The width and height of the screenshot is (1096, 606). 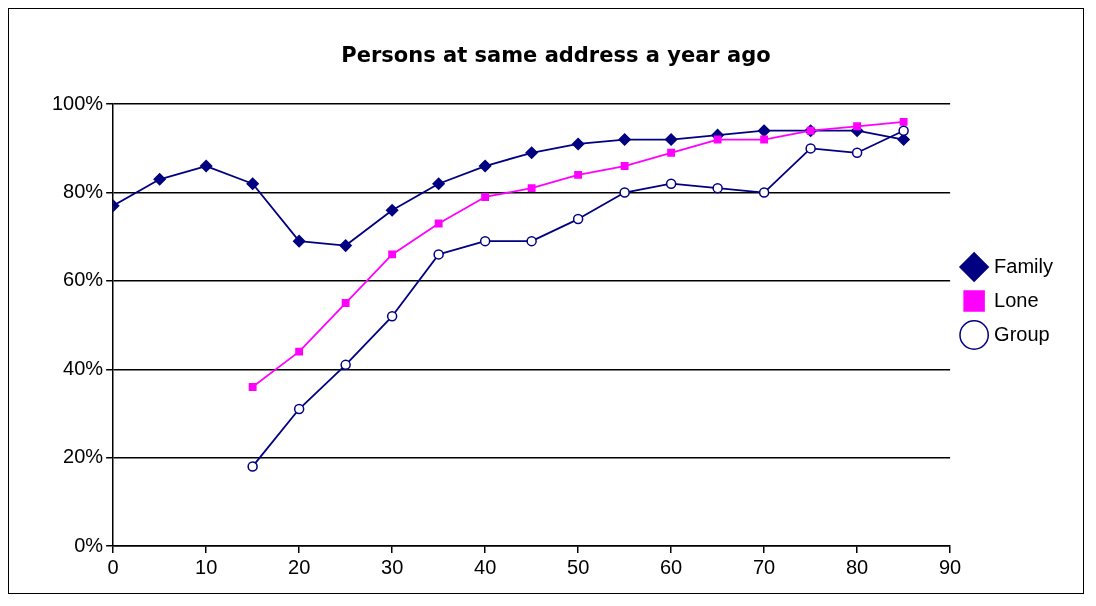 I want to click on x-tick-label: 70, so click(x=764, y=566).